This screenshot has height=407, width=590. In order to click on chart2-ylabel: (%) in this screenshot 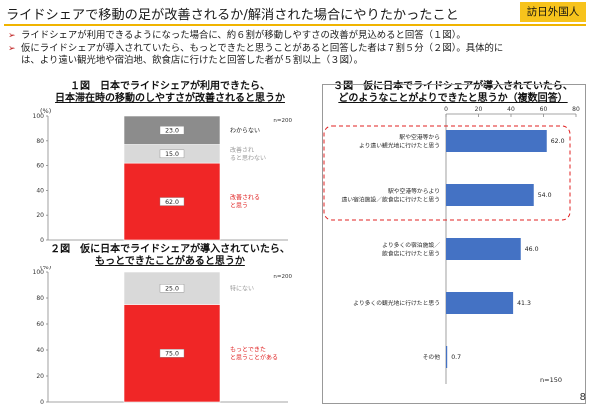, I will do `click(45, 268)`.